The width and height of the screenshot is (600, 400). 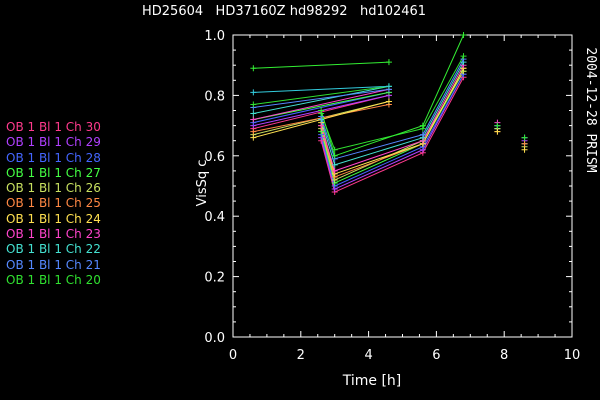 I want to click on y-tick-label: 0.8, so click(x=214, y=96).